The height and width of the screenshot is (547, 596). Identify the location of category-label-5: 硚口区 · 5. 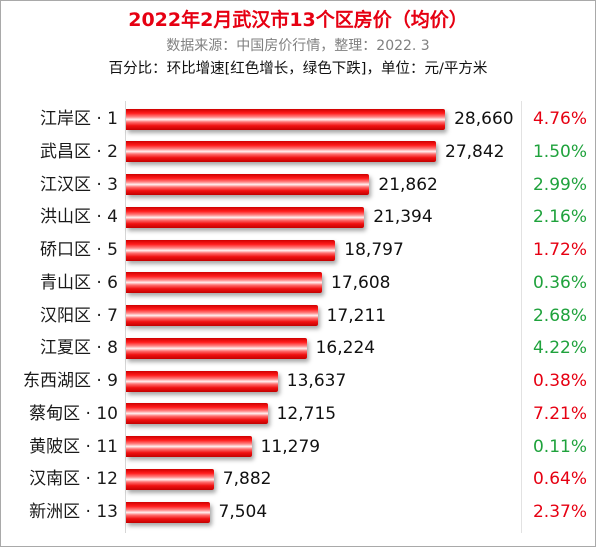
(78, 250).